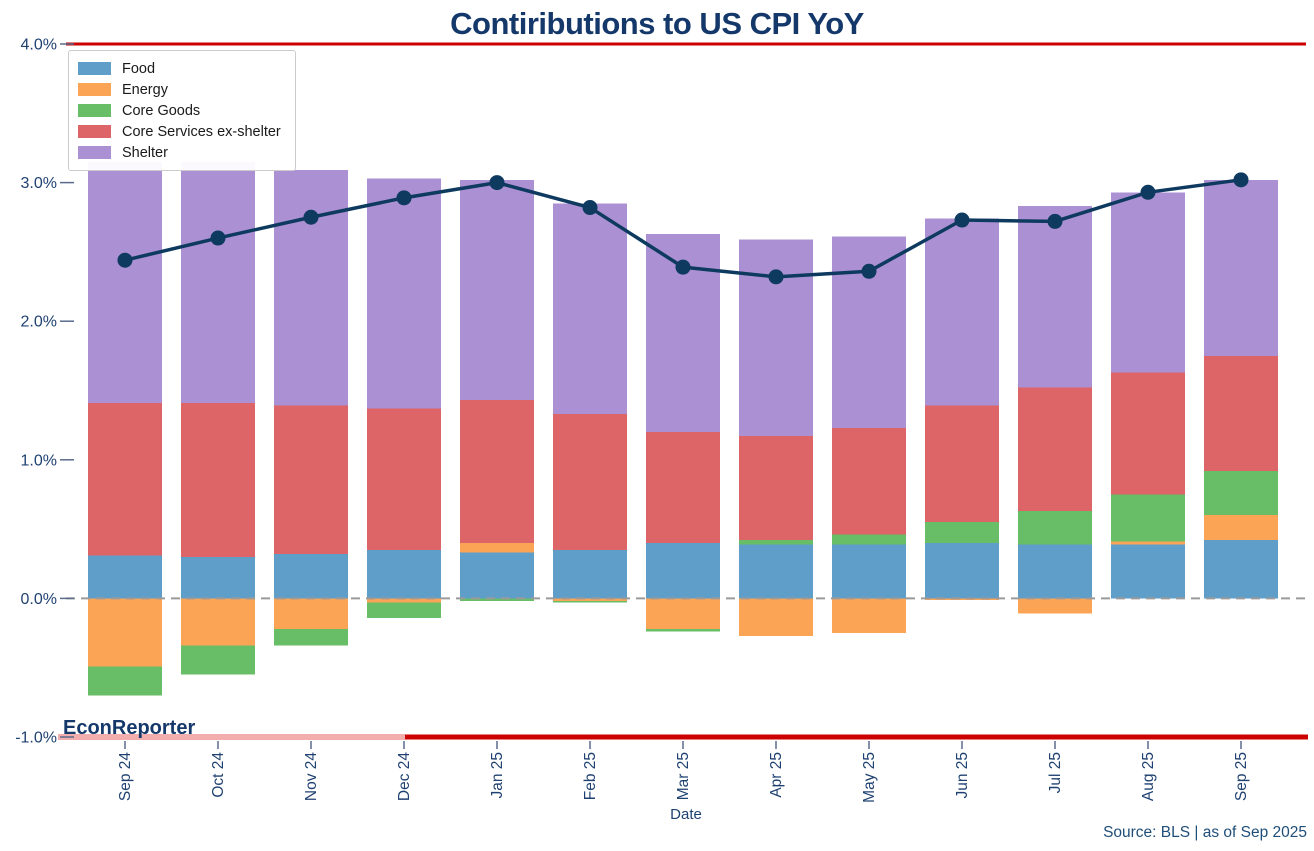 Image resolution: width=1314 pixels, height=851 pixels. Describe the element at coordinates (1055, 772) in the screenshot. I see `x-tick-label: Jul 25` at that location.